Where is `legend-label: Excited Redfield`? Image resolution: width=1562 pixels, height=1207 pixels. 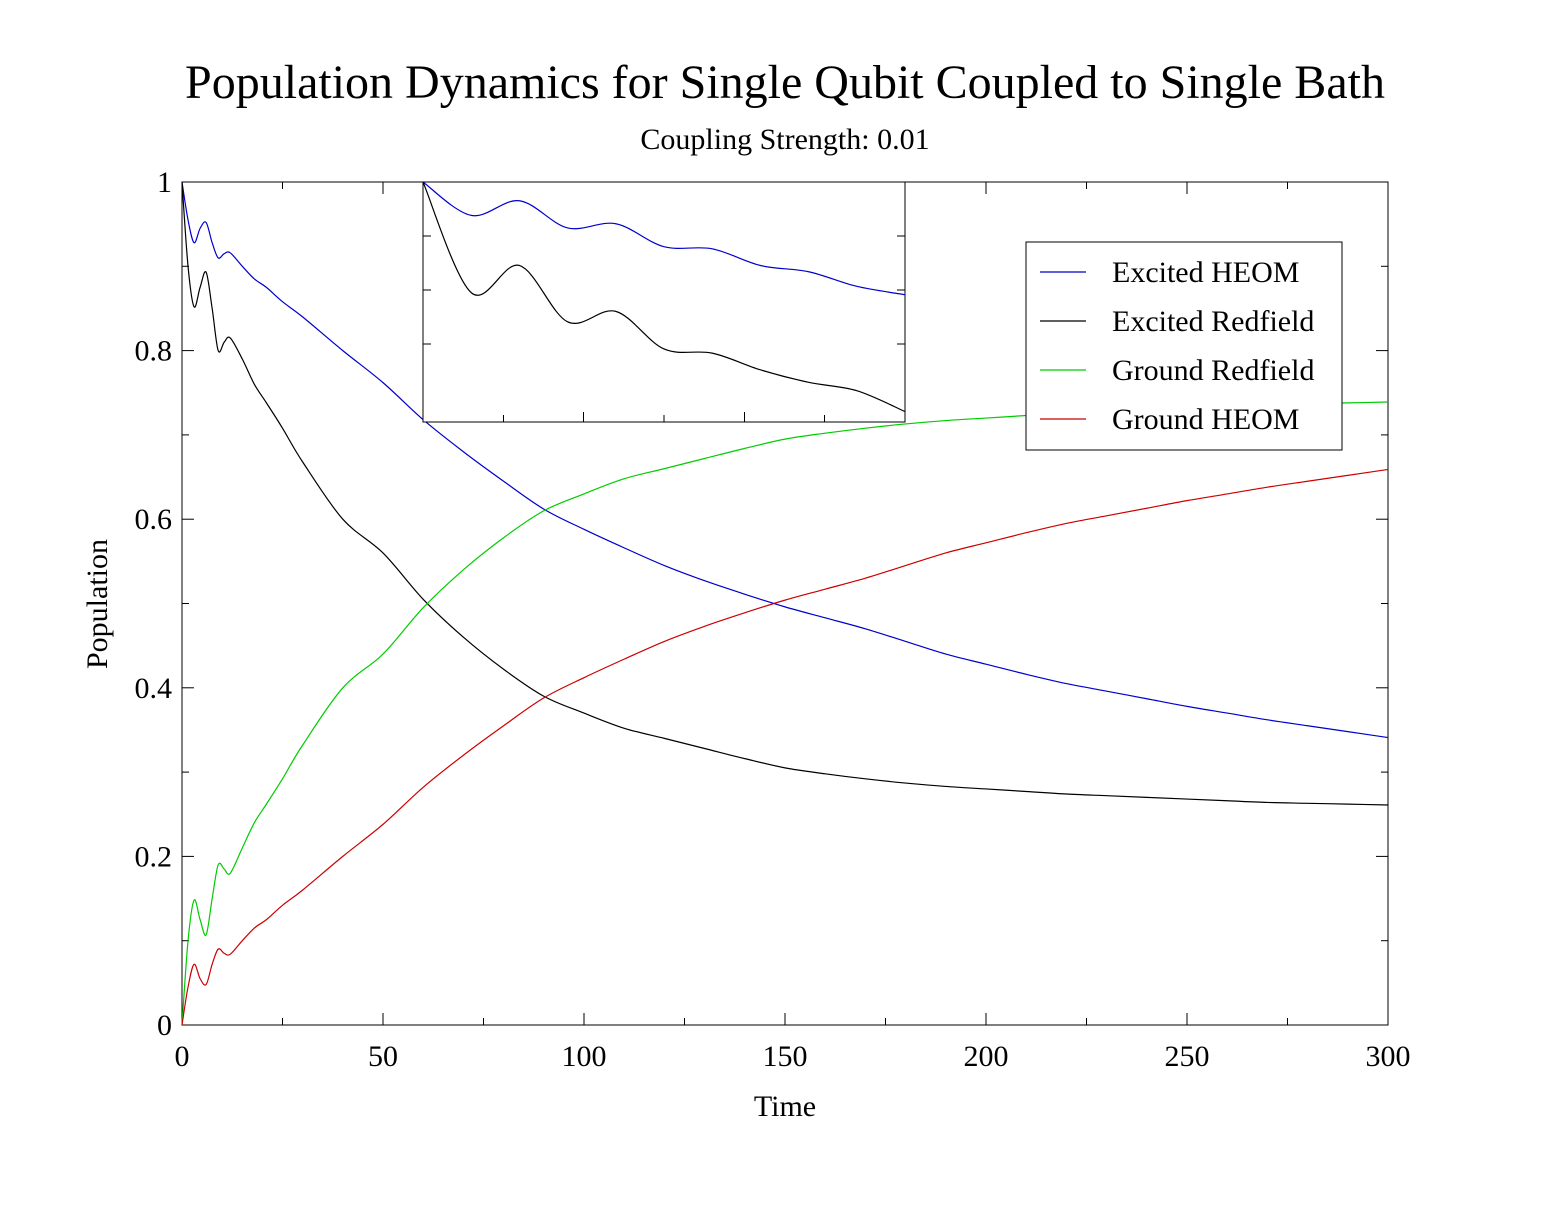 legend-label: Excited Redfield is located at coordinates (1213, 321).